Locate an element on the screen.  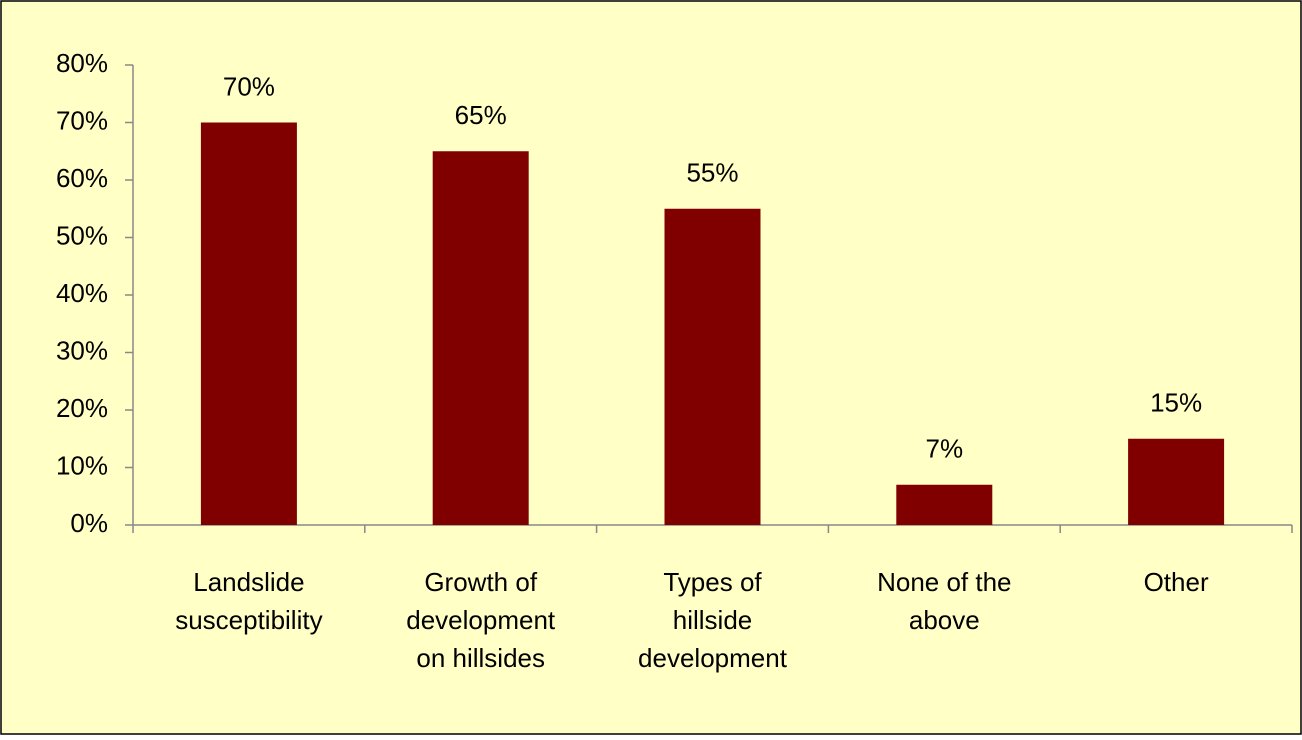
value-label: 15% is located at coordinates (1176, 403).